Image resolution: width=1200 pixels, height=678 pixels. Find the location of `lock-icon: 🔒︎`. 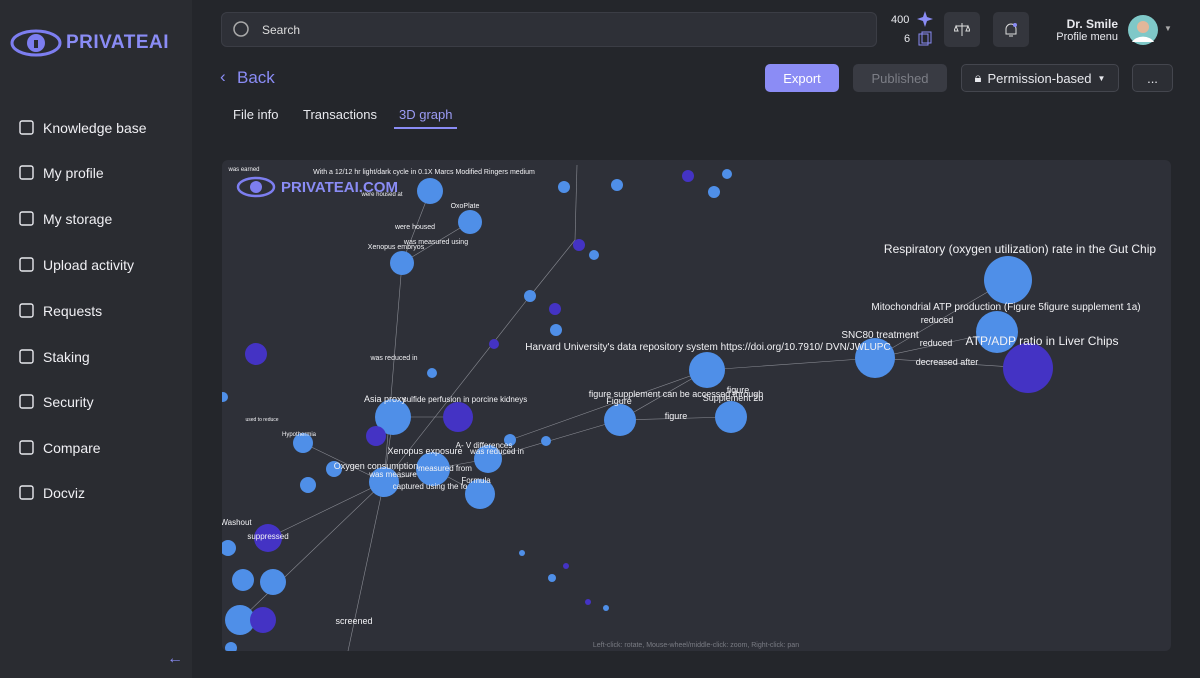

lock-icon: 🔒︎ is located at coordinates (978, 77).